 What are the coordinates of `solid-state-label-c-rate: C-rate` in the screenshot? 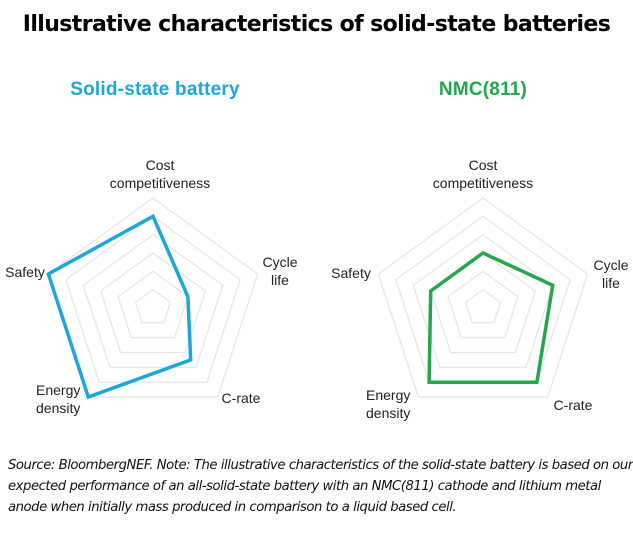 It's located at (241, 398).